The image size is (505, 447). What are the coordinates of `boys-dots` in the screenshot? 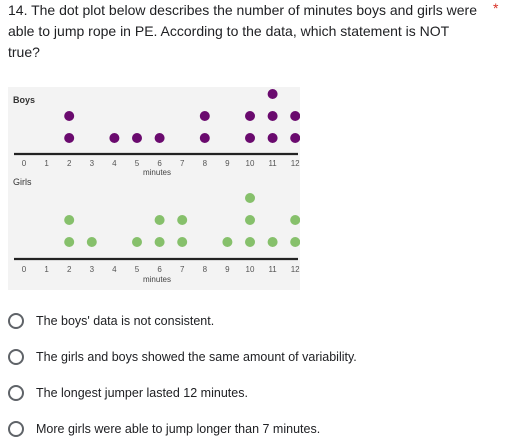 It's located at (182, 116).